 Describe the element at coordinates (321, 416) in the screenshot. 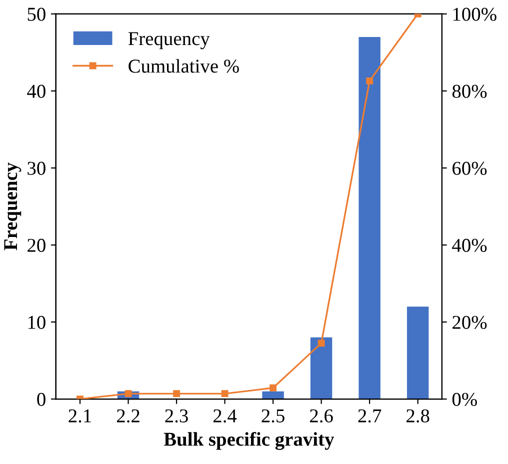

I see `x-tick-label: 2.6` at that location.